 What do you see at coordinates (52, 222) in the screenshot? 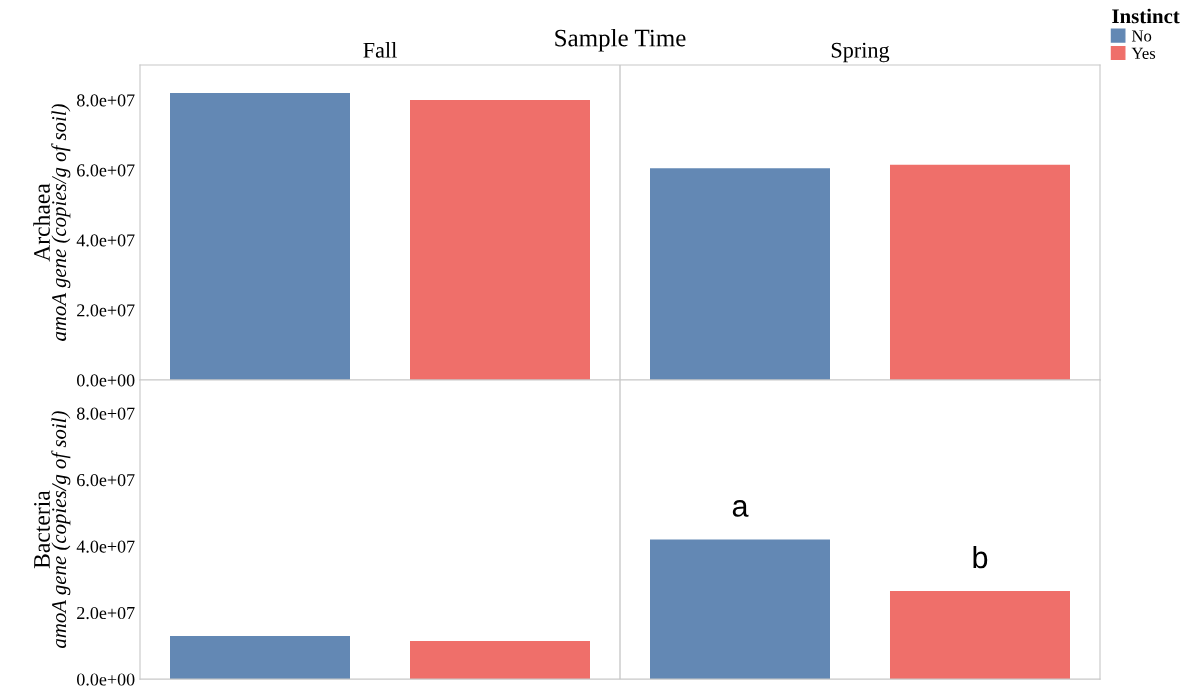
I see `y-axis-title: Archaea amoA gene (copies/g of soil)` at bounding box center [52, 222].